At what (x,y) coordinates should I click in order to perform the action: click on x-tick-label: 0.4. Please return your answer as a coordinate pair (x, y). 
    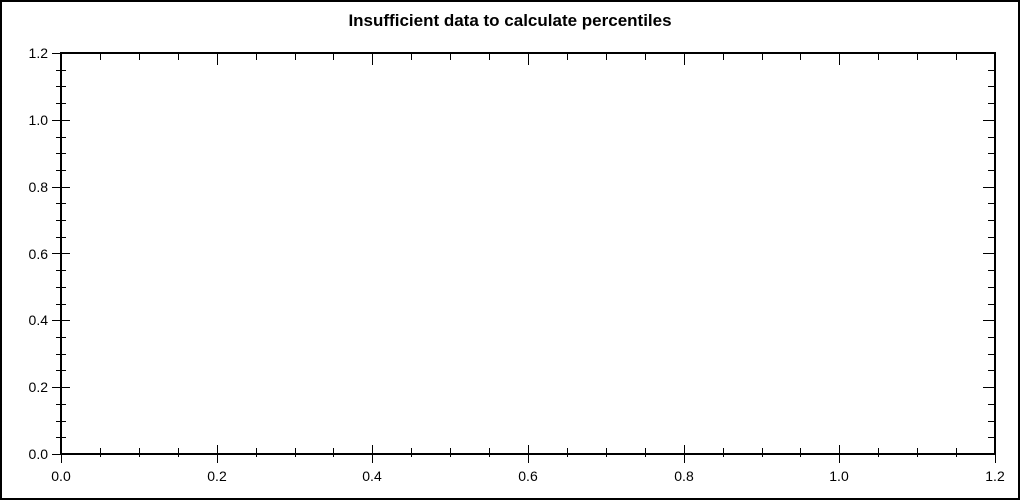
    Looking at the image, I should click on (372, 476).